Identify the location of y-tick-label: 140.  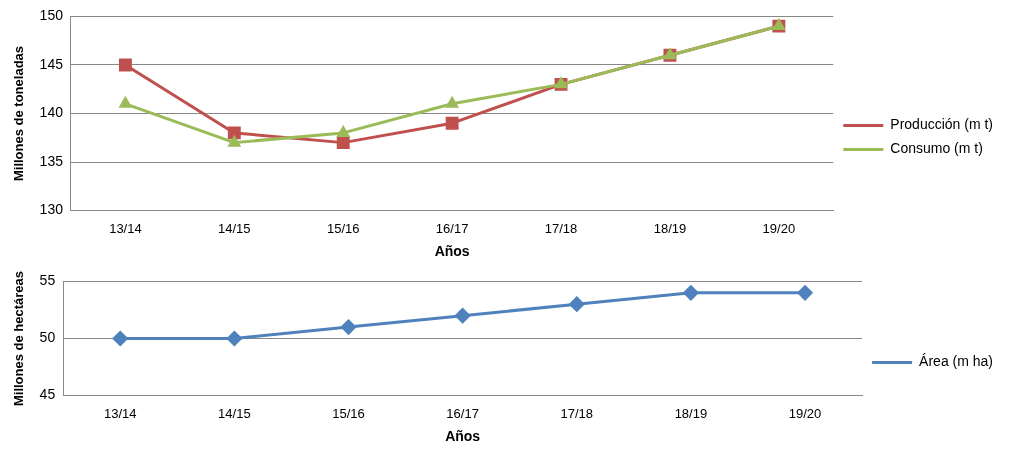
(51, 112).